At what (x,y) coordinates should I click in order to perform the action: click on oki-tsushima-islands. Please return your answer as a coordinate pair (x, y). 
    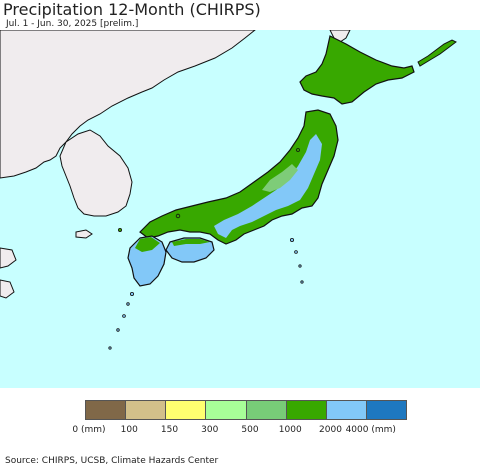
    Looking at the image, I should click on (209, 190).